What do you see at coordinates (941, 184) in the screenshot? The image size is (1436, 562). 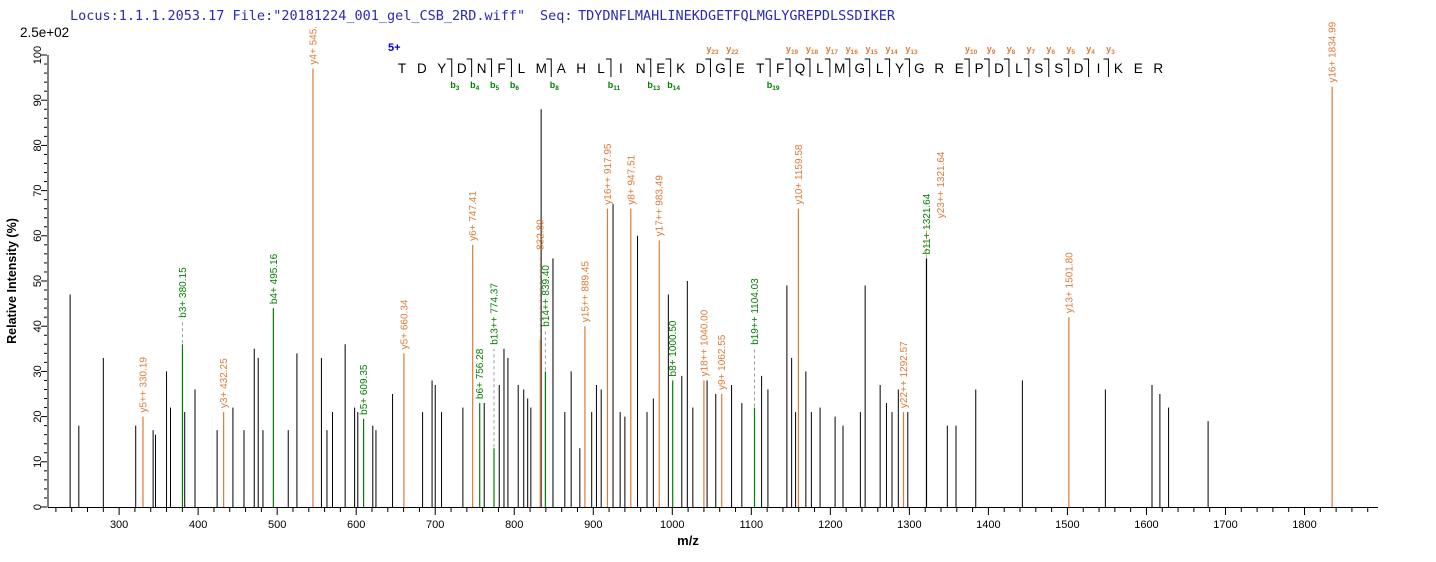 I see `peak-label: y23++ 1321.64` at bounding box center [941, 184].